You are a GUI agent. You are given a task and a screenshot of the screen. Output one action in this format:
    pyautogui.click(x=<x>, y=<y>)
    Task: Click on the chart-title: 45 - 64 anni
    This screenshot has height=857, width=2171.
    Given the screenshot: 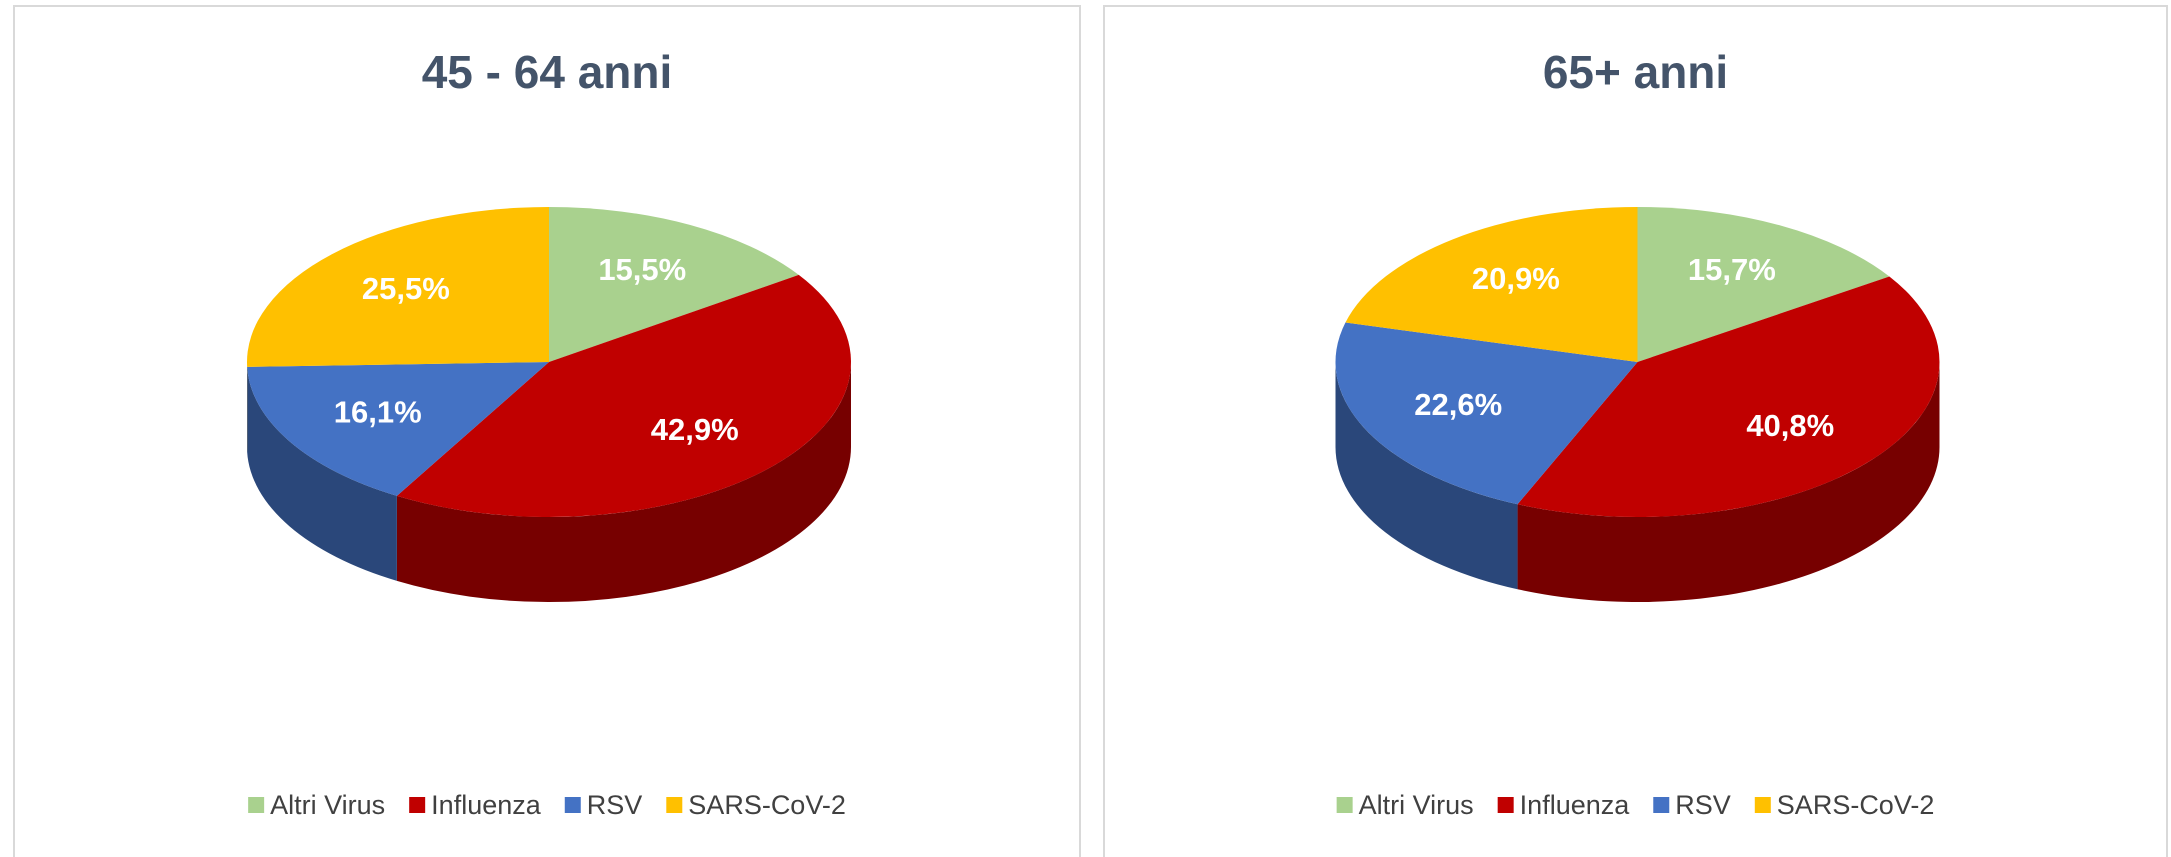 What is the action you would take?
    pyautogui.click(x=547, y=72)
    